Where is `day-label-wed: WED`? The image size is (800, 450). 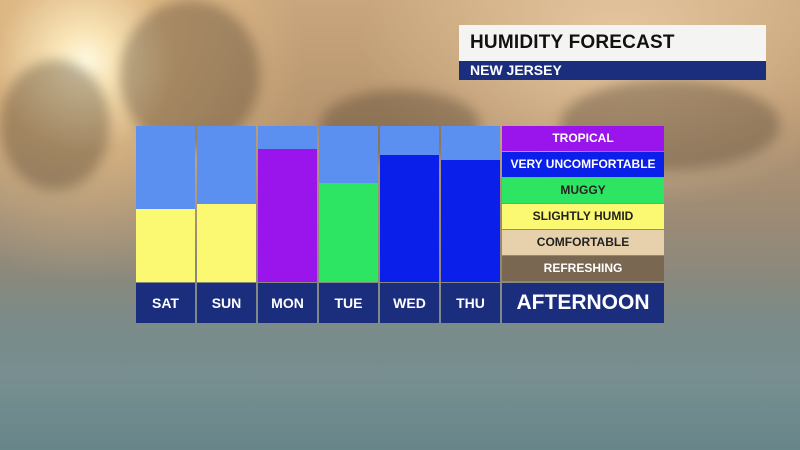
day-label-wed: WED is located at coordinates (409, 303).